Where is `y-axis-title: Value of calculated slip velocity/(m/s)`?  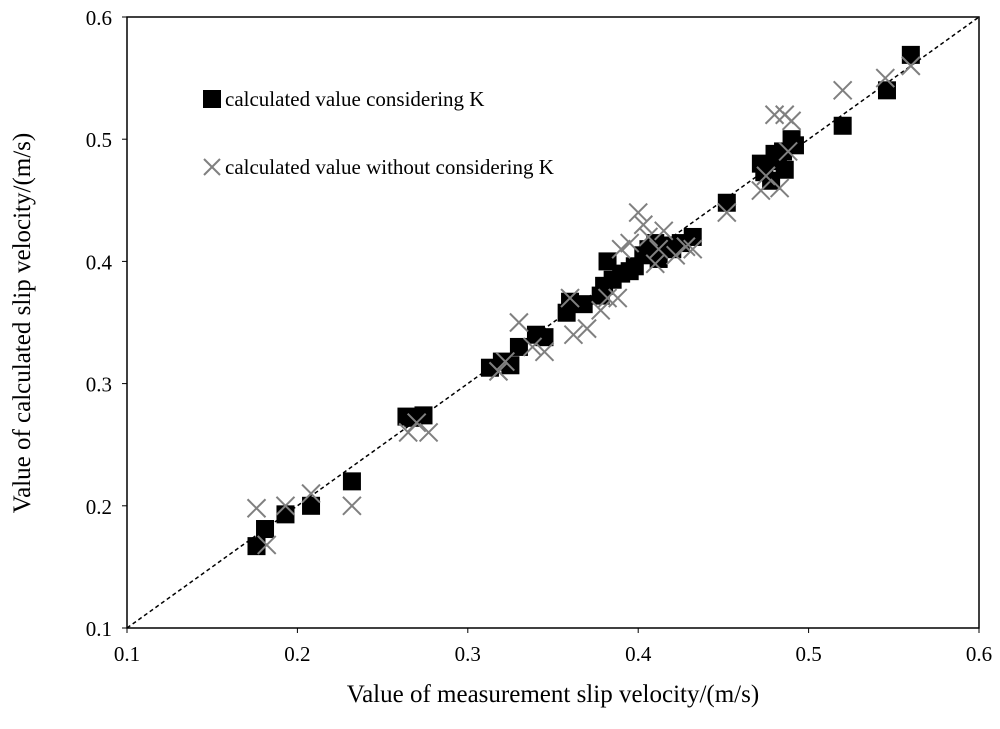 y-axis-title: Value of calculated slip velocity/(m/s) is located at coordinates (22, 323).